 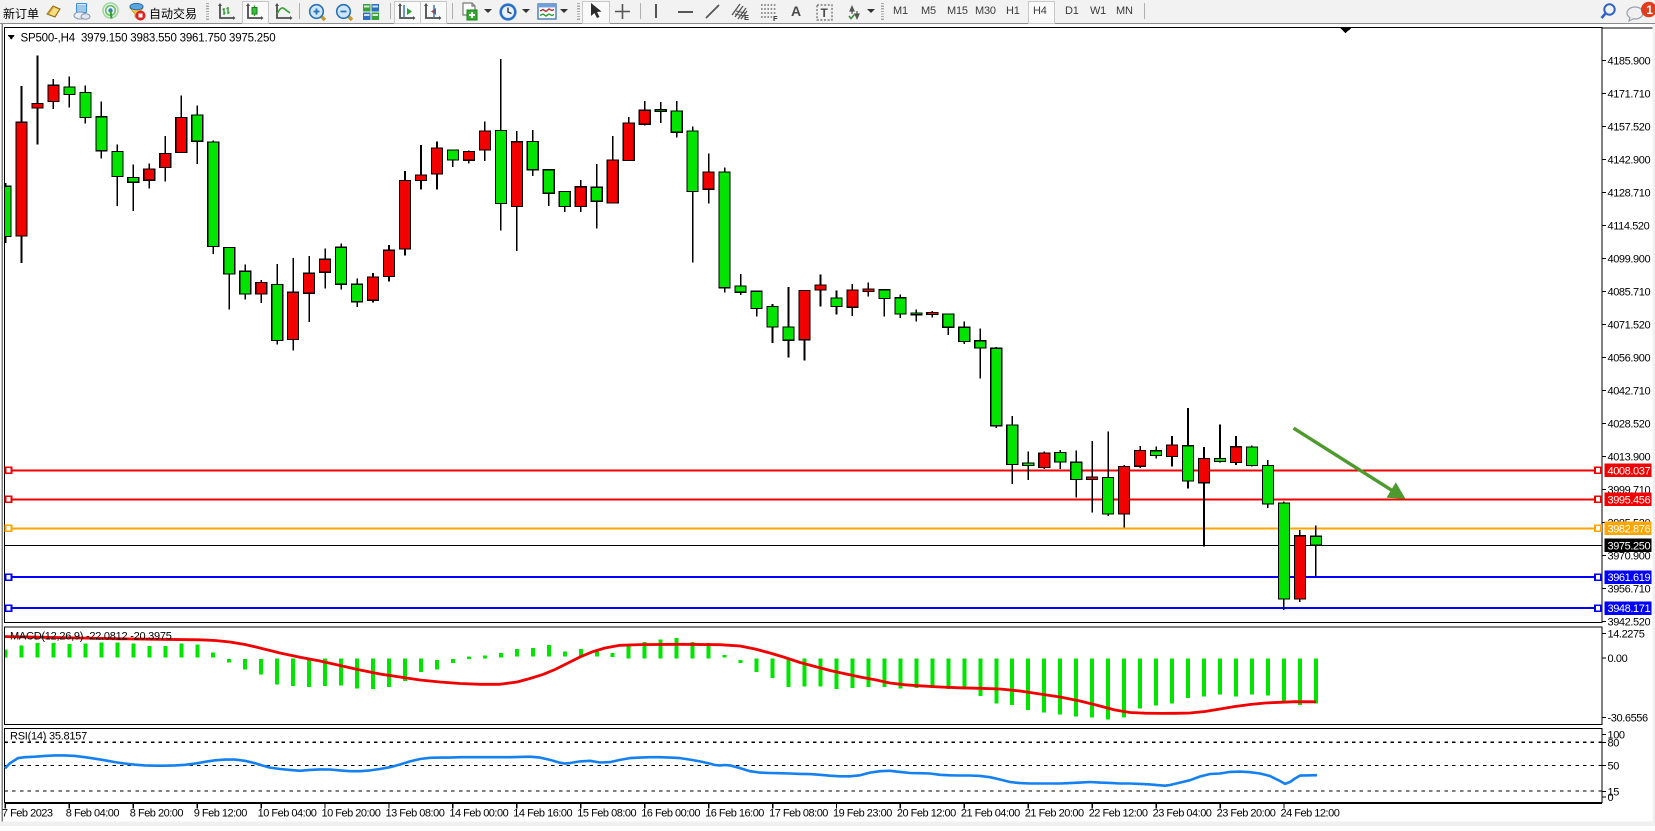 I want to click on svg-text: 4128.710, so click(x=1629, y=194).